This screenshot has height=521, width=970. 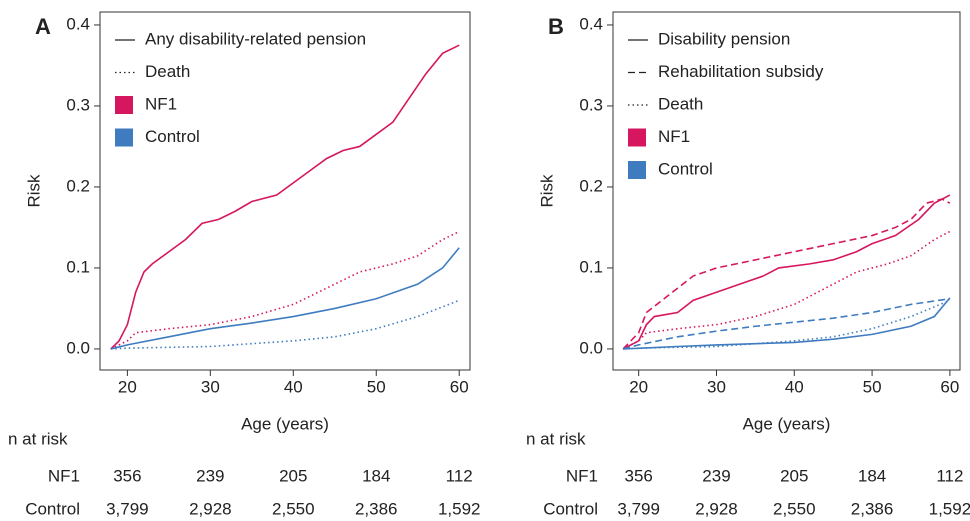 I want to click on legend-label: Any disability-related pension, so click(x=255, y=38).